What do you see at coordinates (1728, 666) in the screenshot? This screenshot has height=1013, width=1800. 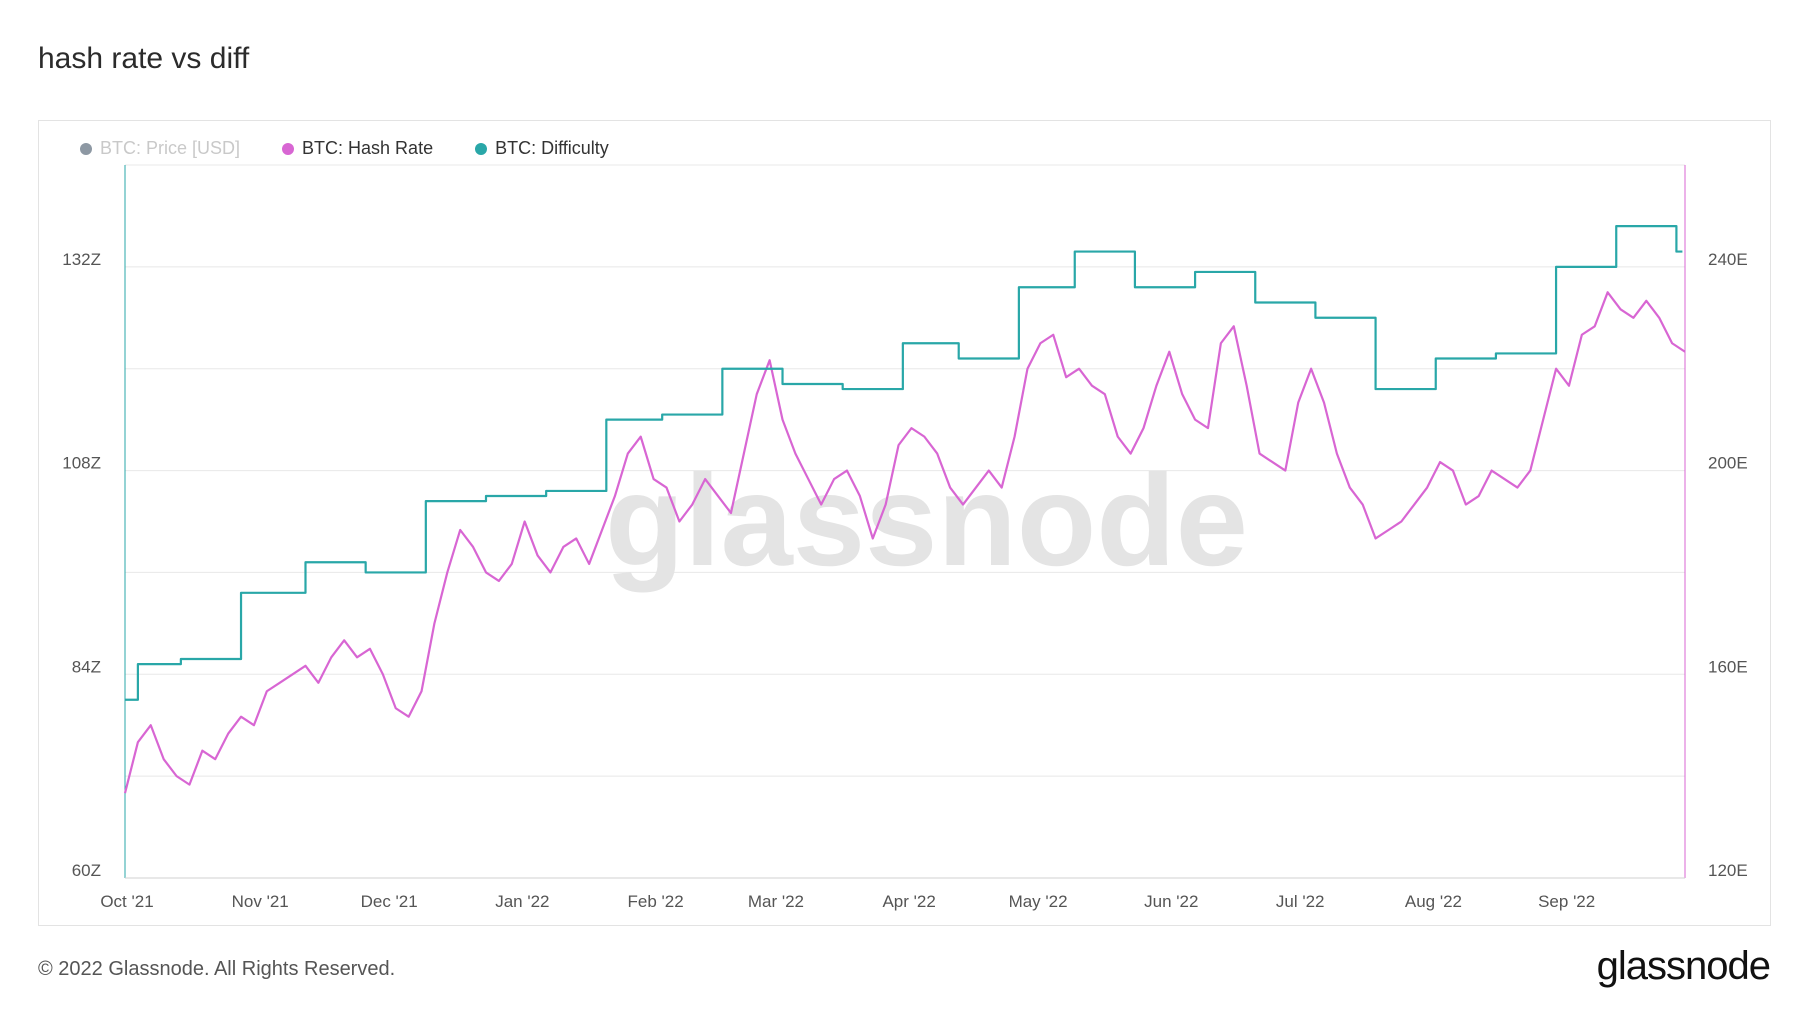 I see `y-right-tick-label: 160E` at bounding box center [1728, 666].